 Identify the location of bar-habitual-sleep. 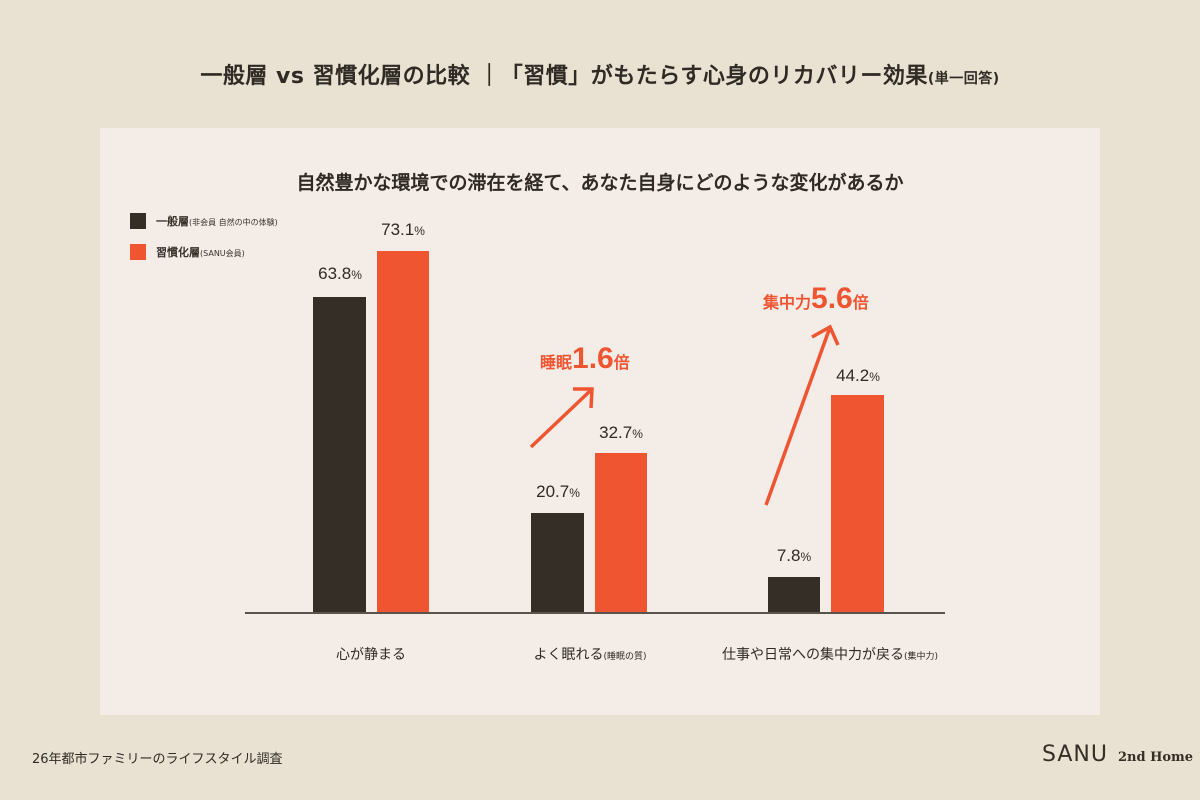
(621, 533).